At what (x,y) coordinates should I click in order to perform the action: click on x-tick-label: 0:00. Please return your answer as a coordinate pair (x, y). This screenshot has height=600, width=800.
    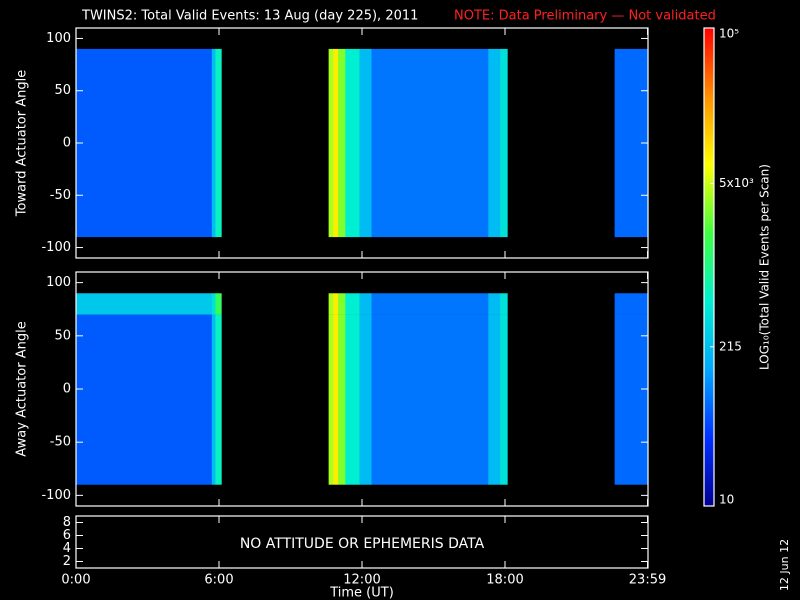
    Looking at the image, I should click on (75, 580).